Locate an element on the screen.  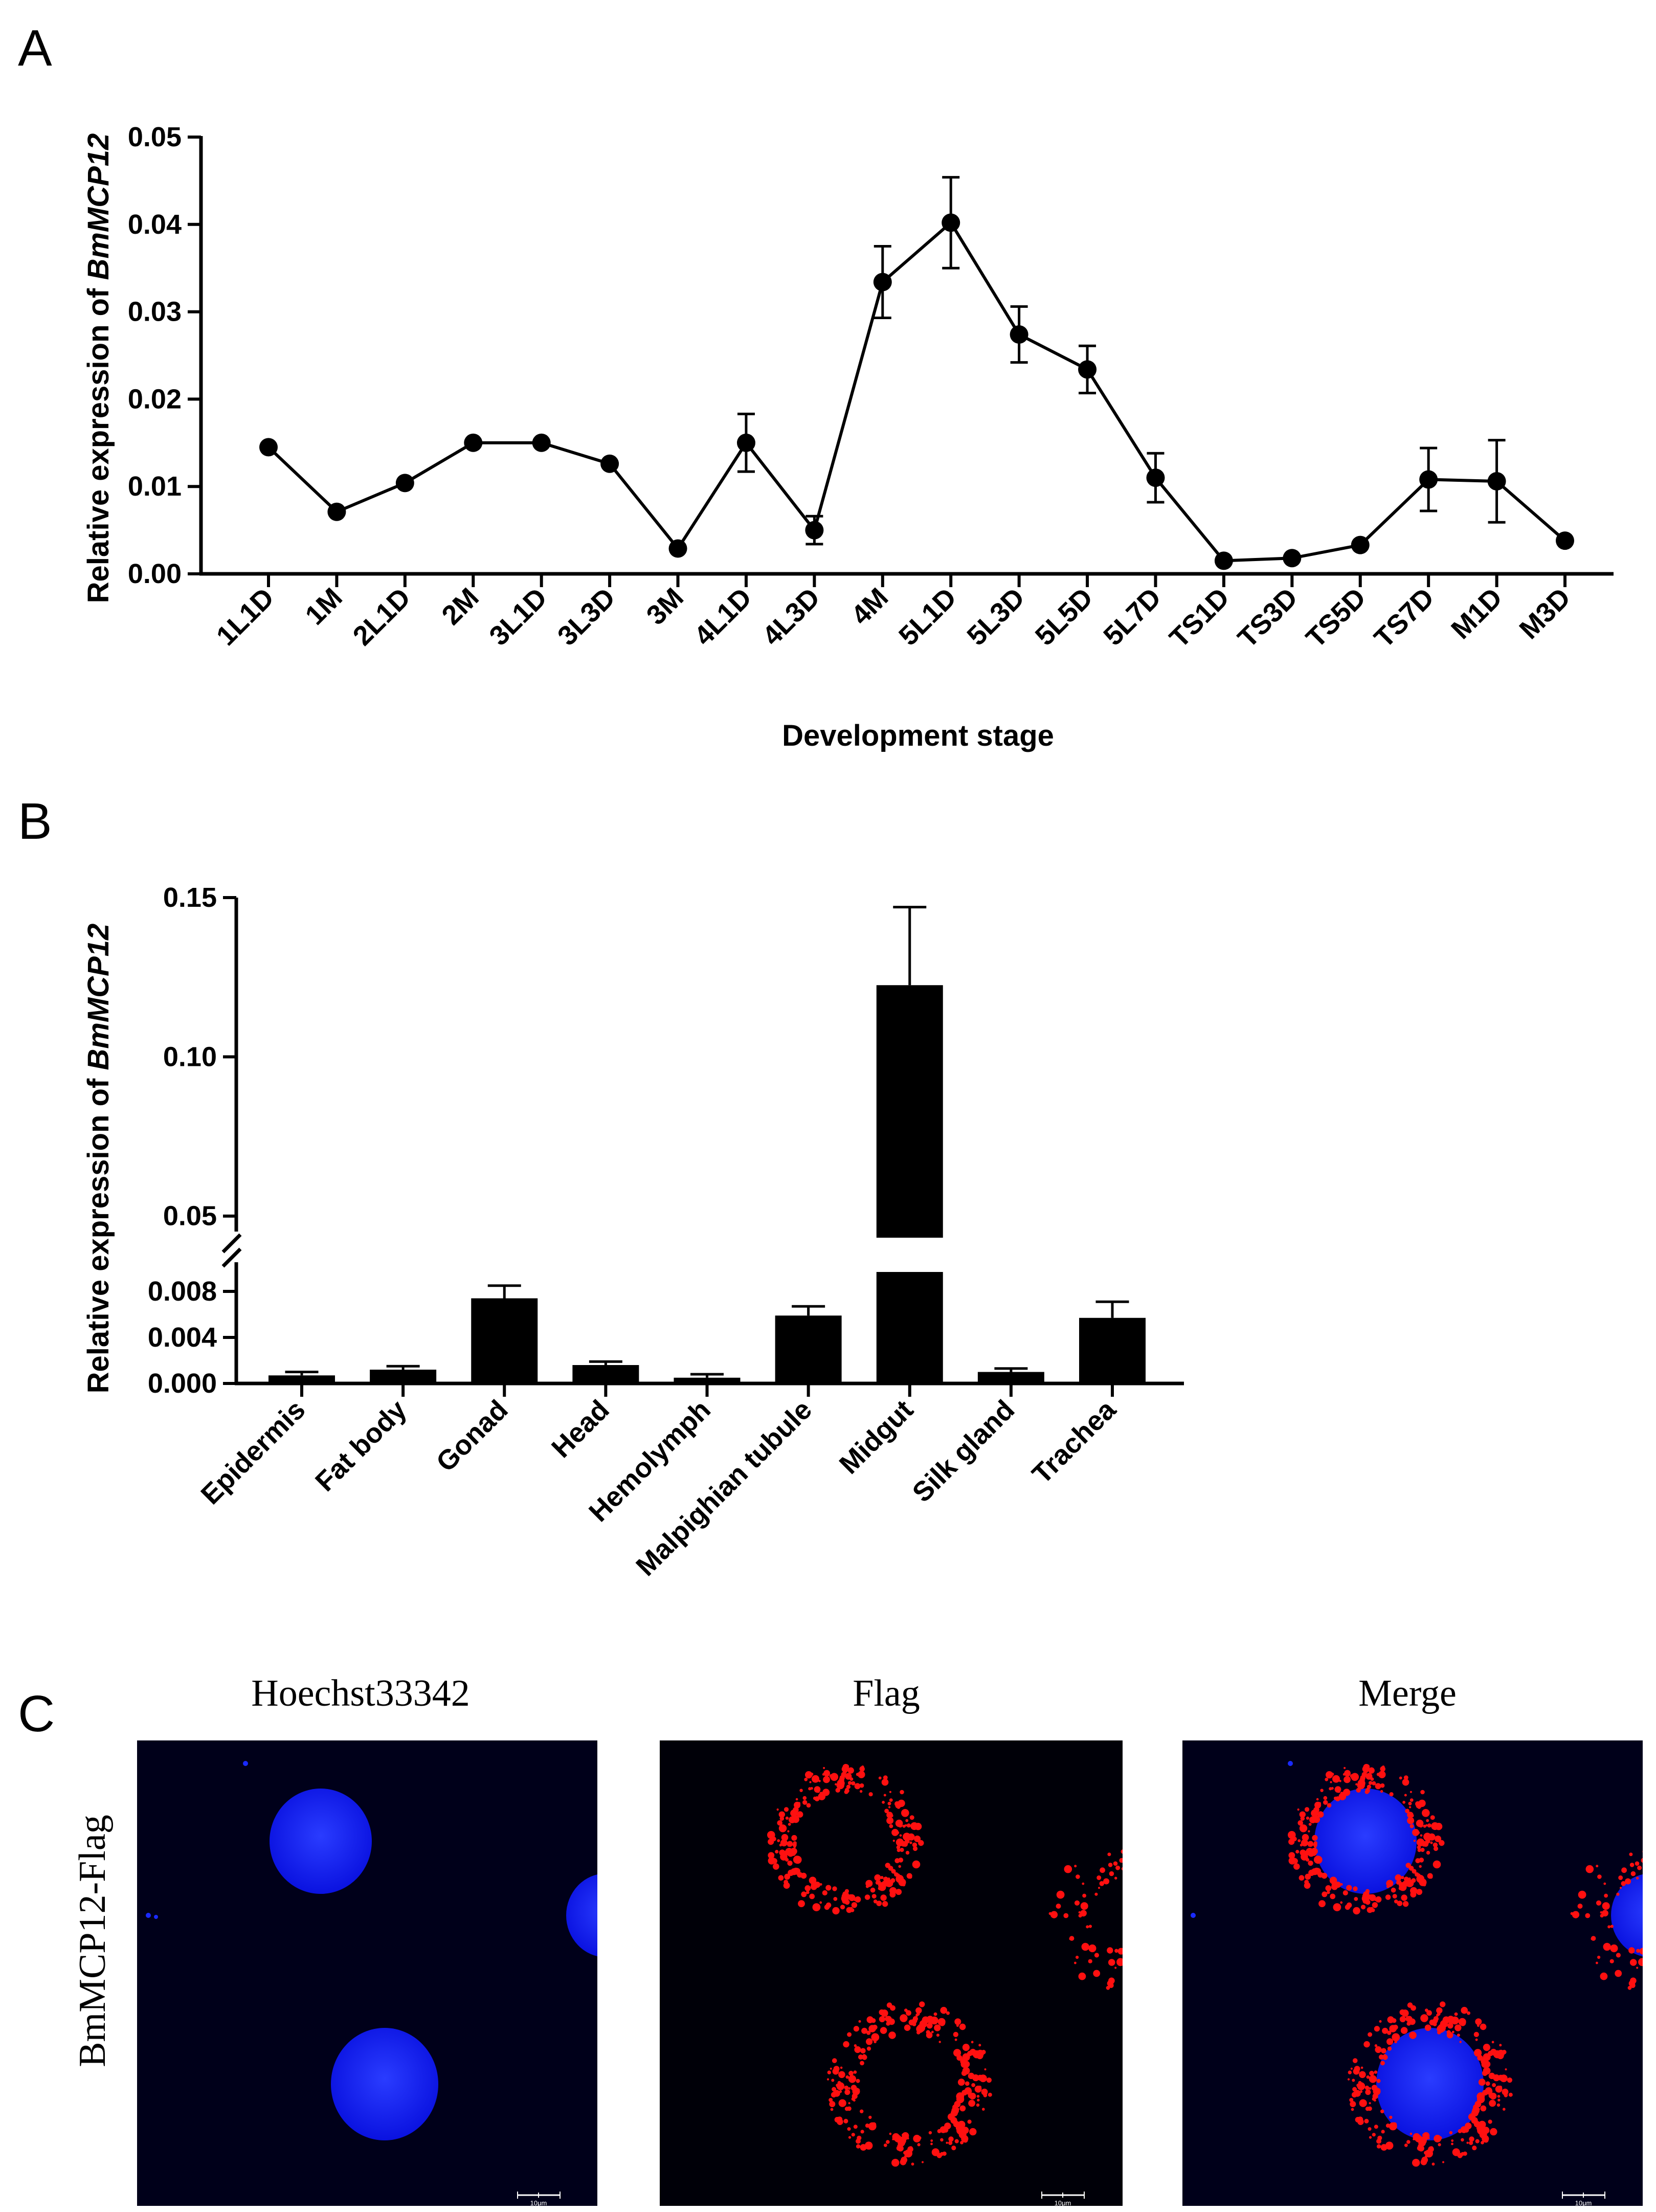
x-tick-label: Midgut is located at coordinates (877, 1437).